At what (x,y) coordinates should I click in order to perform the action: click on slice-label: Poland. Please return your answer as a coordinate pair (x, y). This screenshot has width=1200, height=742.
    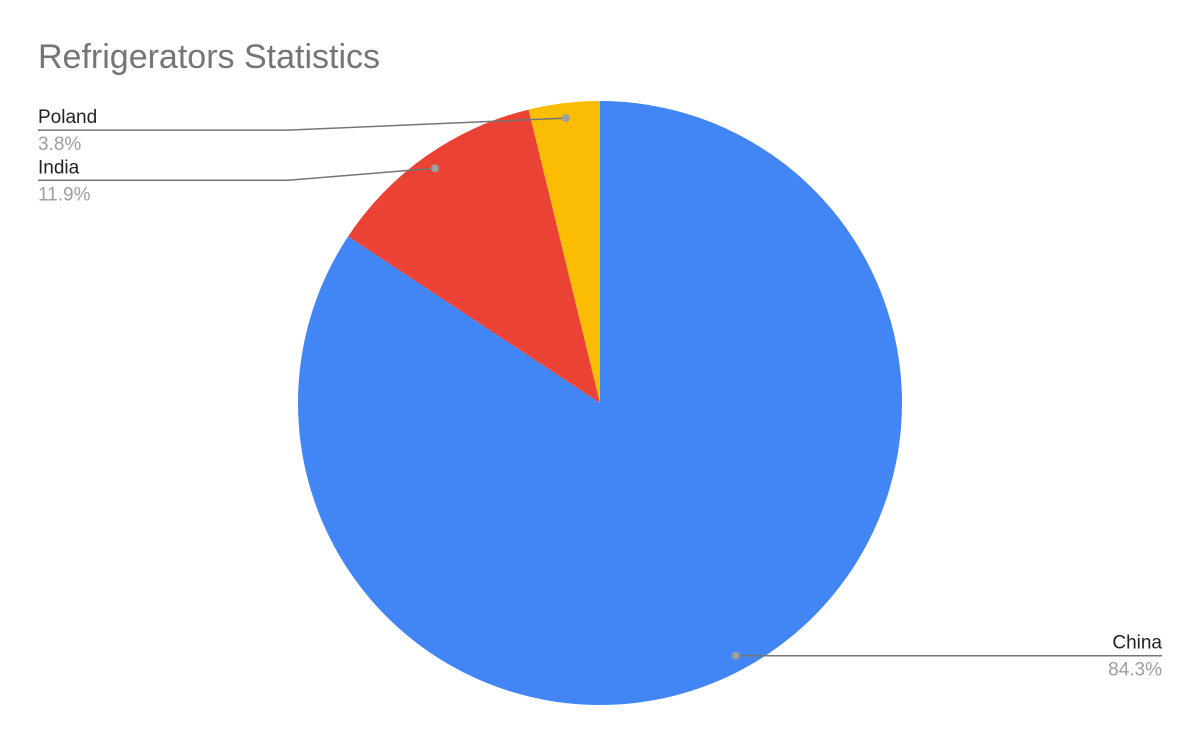
    Looking at the image, I should click on (67, 117).